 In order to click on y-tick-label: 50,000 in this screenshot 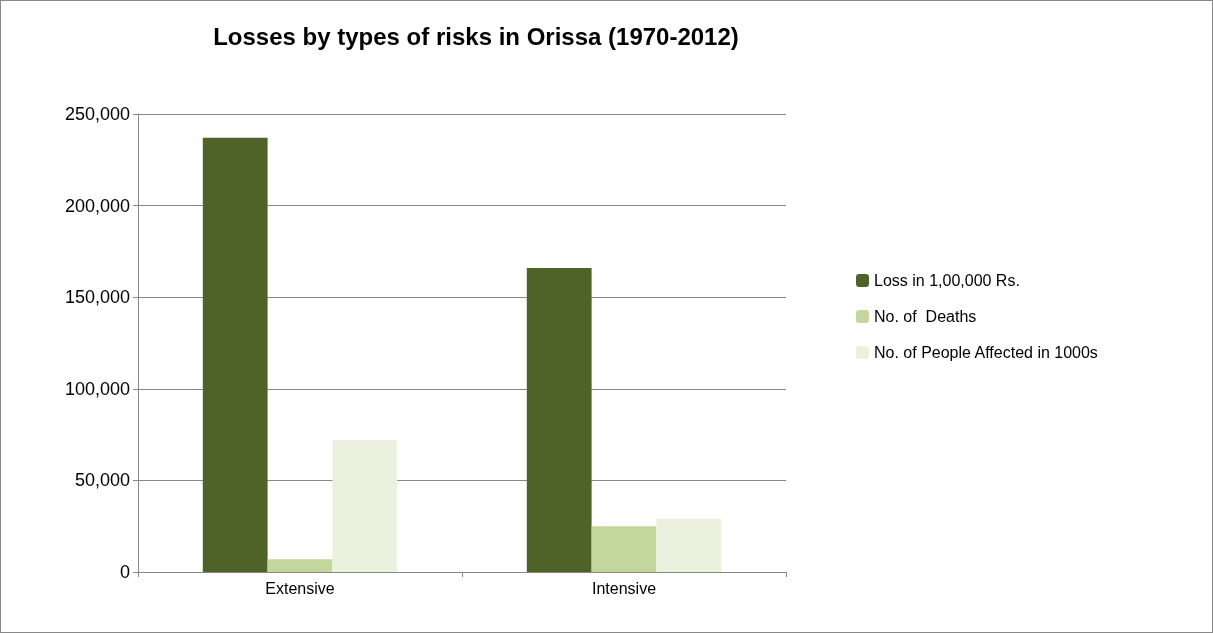, I will do `click(102, 480)`.